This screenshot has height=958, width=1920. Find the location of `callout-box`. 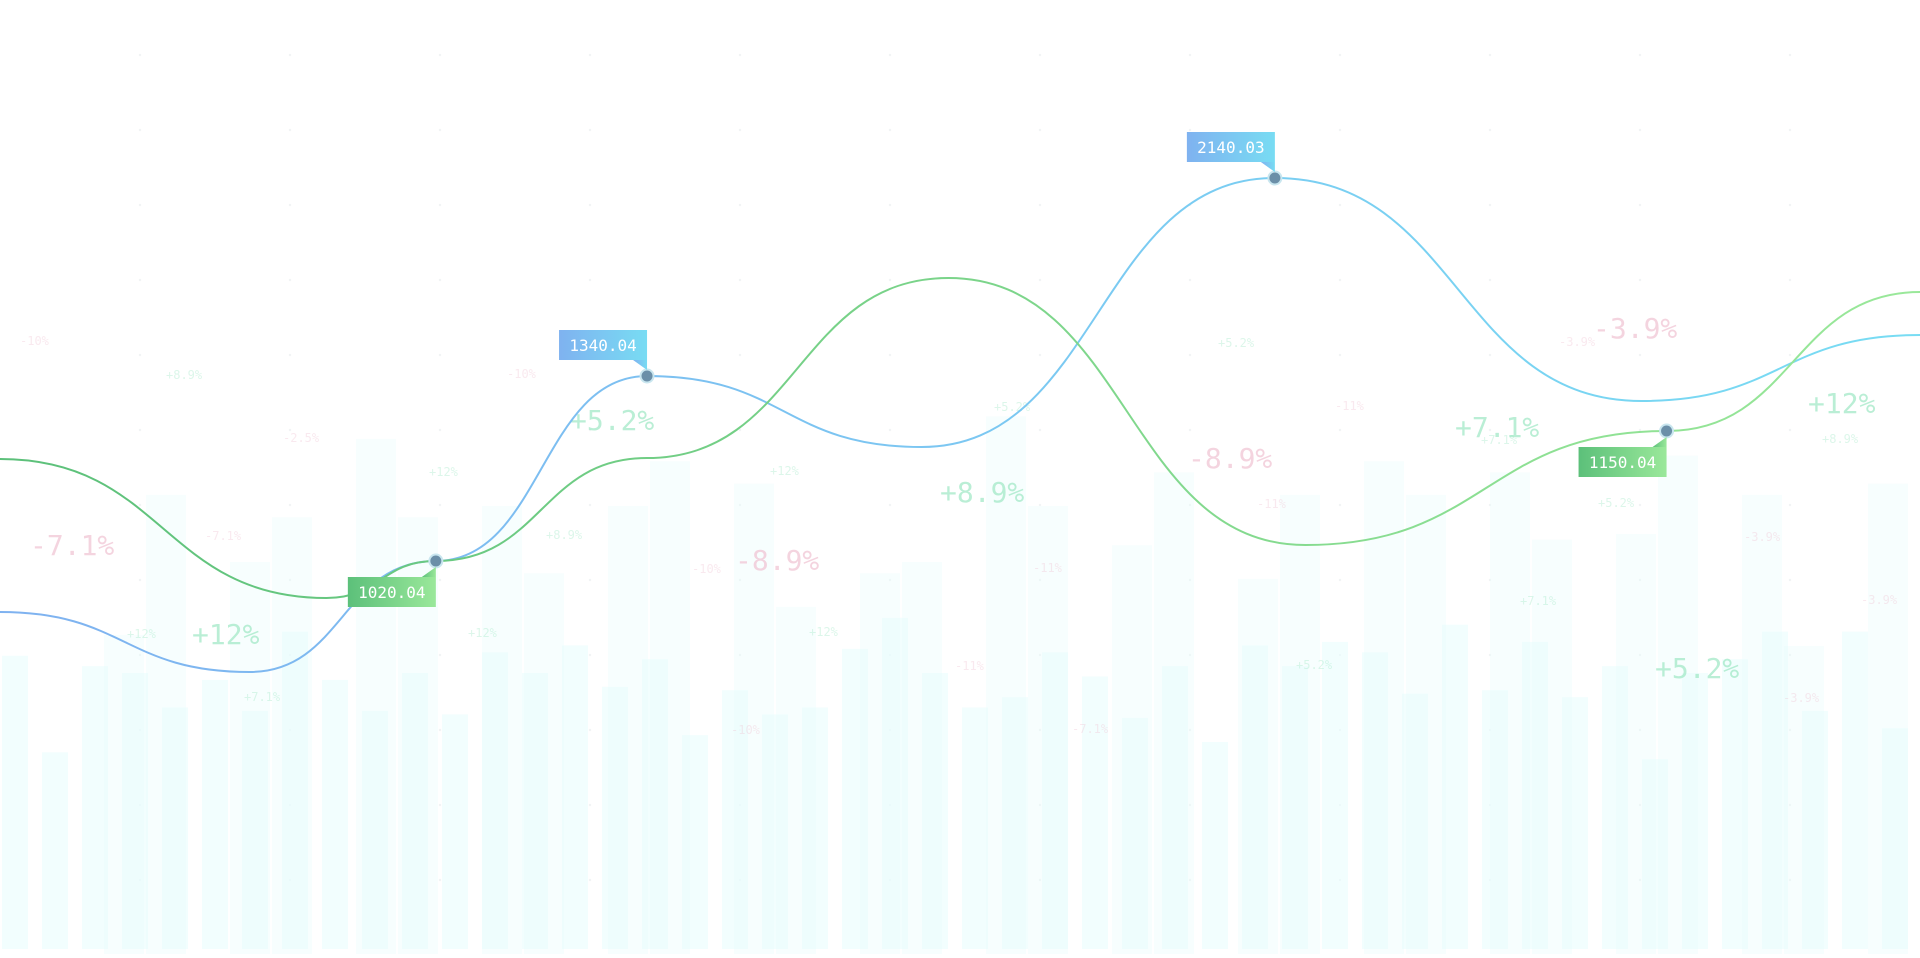

callout-box is located at coordinates (1622, 462).